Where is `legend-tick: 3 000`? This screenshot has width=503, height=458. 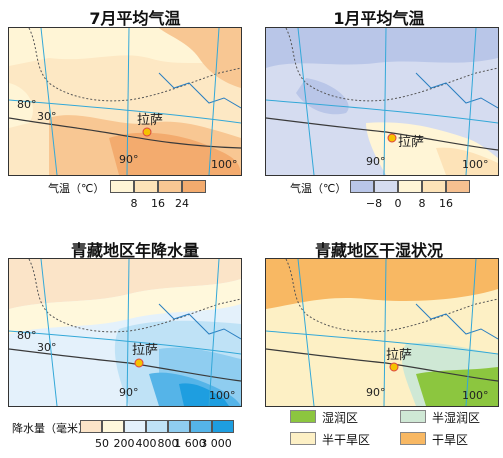
legend-tick: 3 000 is located at coordinates (216, 443).